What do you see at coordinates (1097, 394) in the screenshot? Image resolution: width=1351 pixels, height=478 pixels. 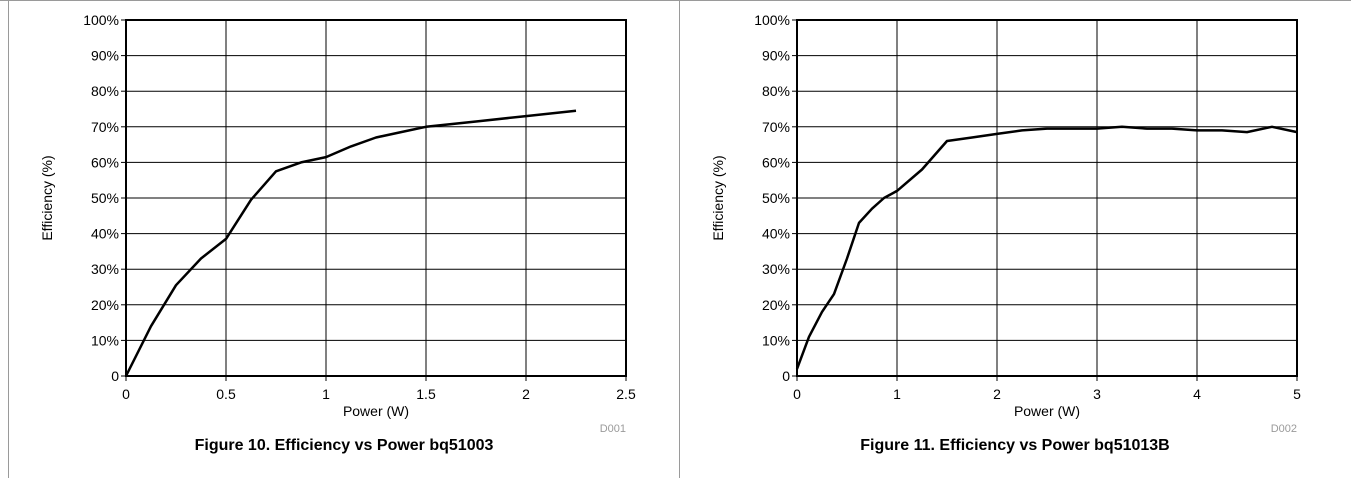 I see `x-tick-label: 3` at bounding box center [1097, 394].